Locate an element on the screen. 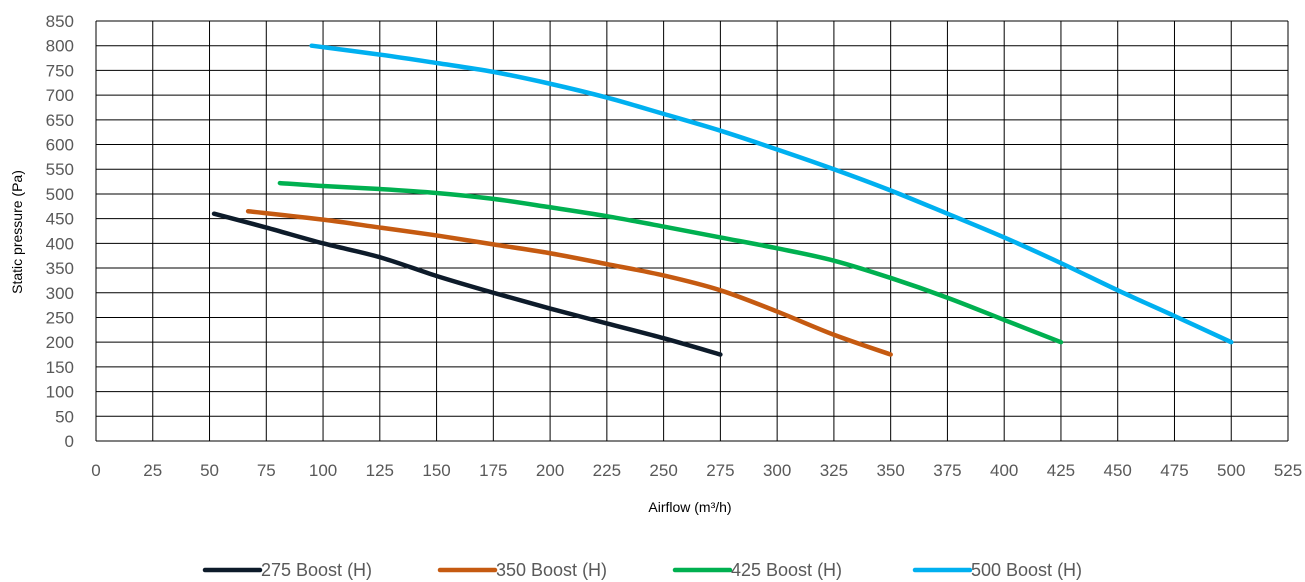 The height and width of the screenshot is (582, 1305). legend-item: 425 Boost (H) is located at coordinates (757, 570).